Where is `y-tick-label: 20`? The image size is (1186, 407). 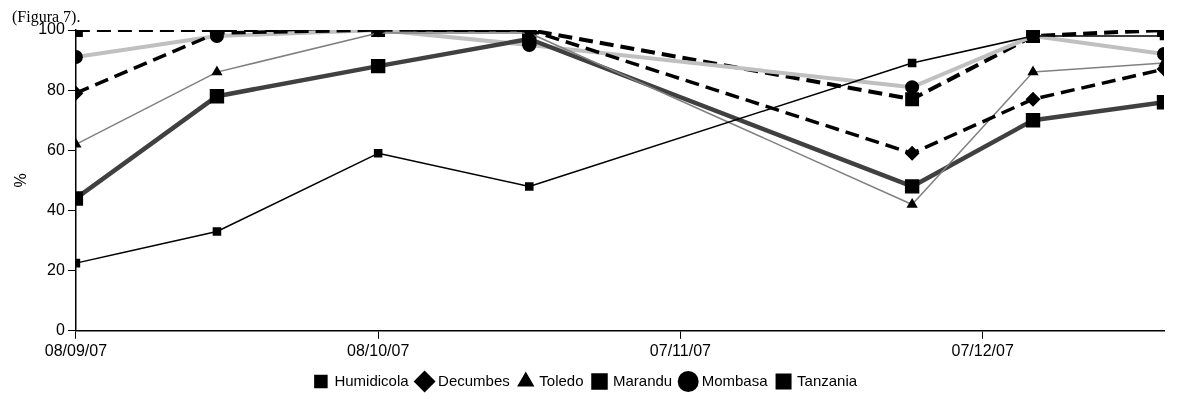
y-tick-label: 20 is located at coordinates (56, 270).